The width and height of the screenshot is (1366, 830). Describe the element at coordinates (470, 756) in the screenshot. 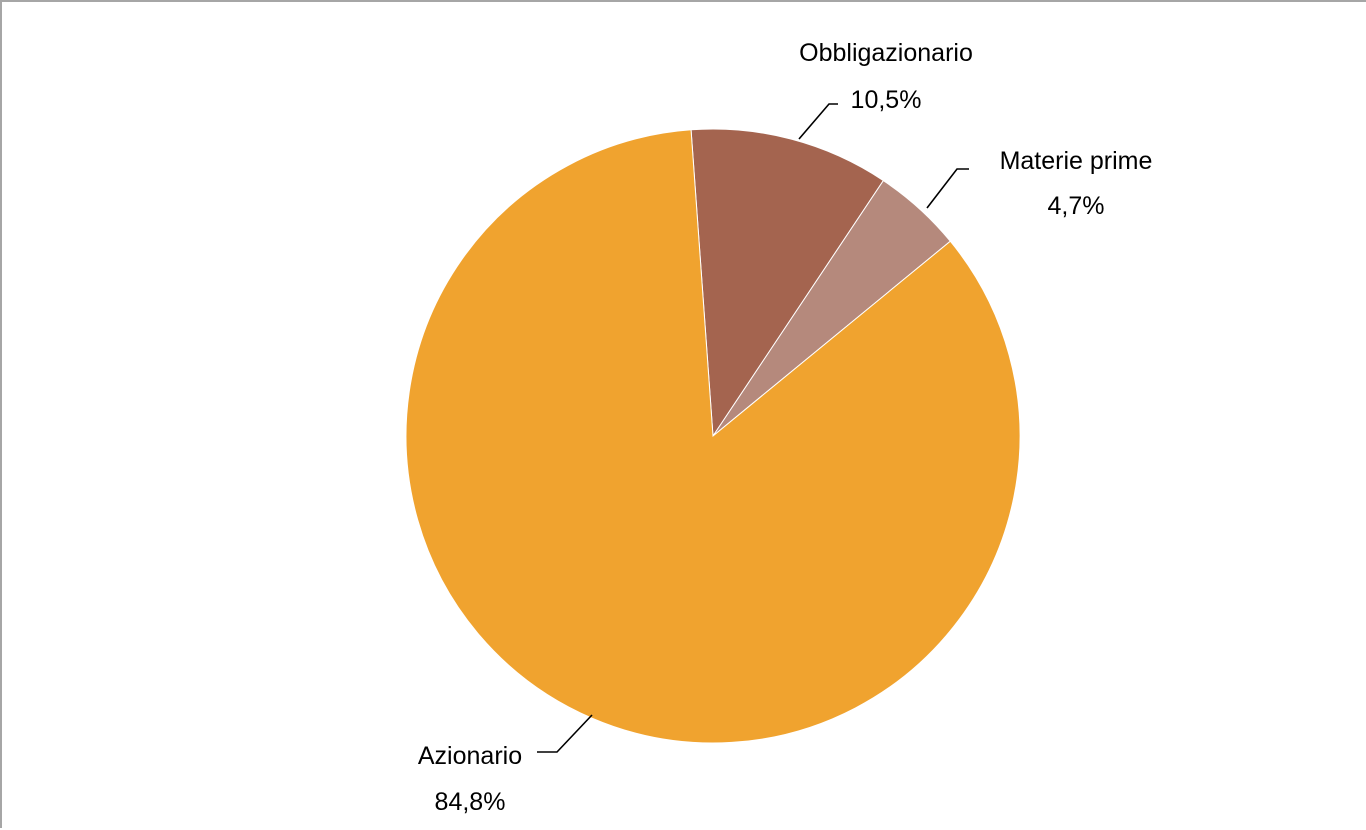

I see `data-label-azionario-name: Azionario` at that location.